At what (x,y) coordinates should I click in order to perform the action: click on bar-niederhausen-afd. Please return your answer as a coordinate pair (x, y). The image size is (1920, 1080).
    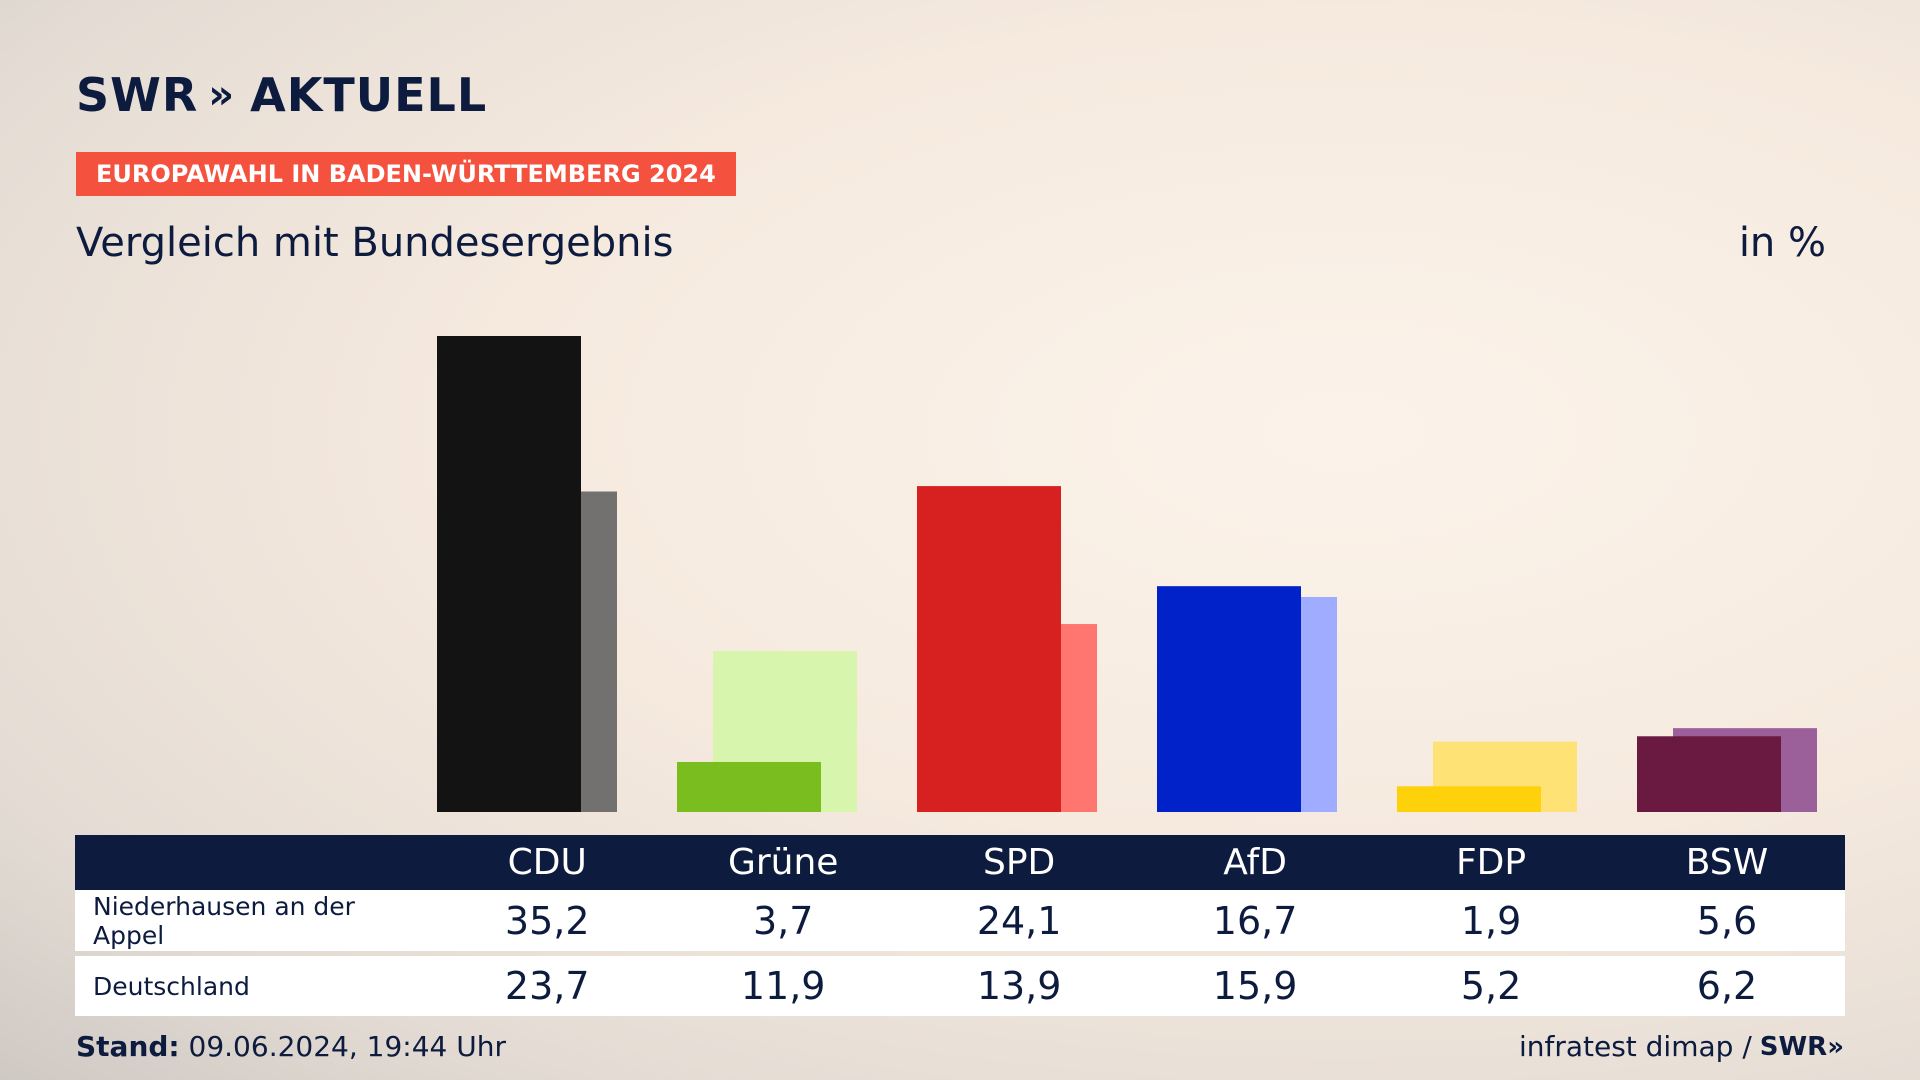
    Looking at the image, I should click on (1229, 699).